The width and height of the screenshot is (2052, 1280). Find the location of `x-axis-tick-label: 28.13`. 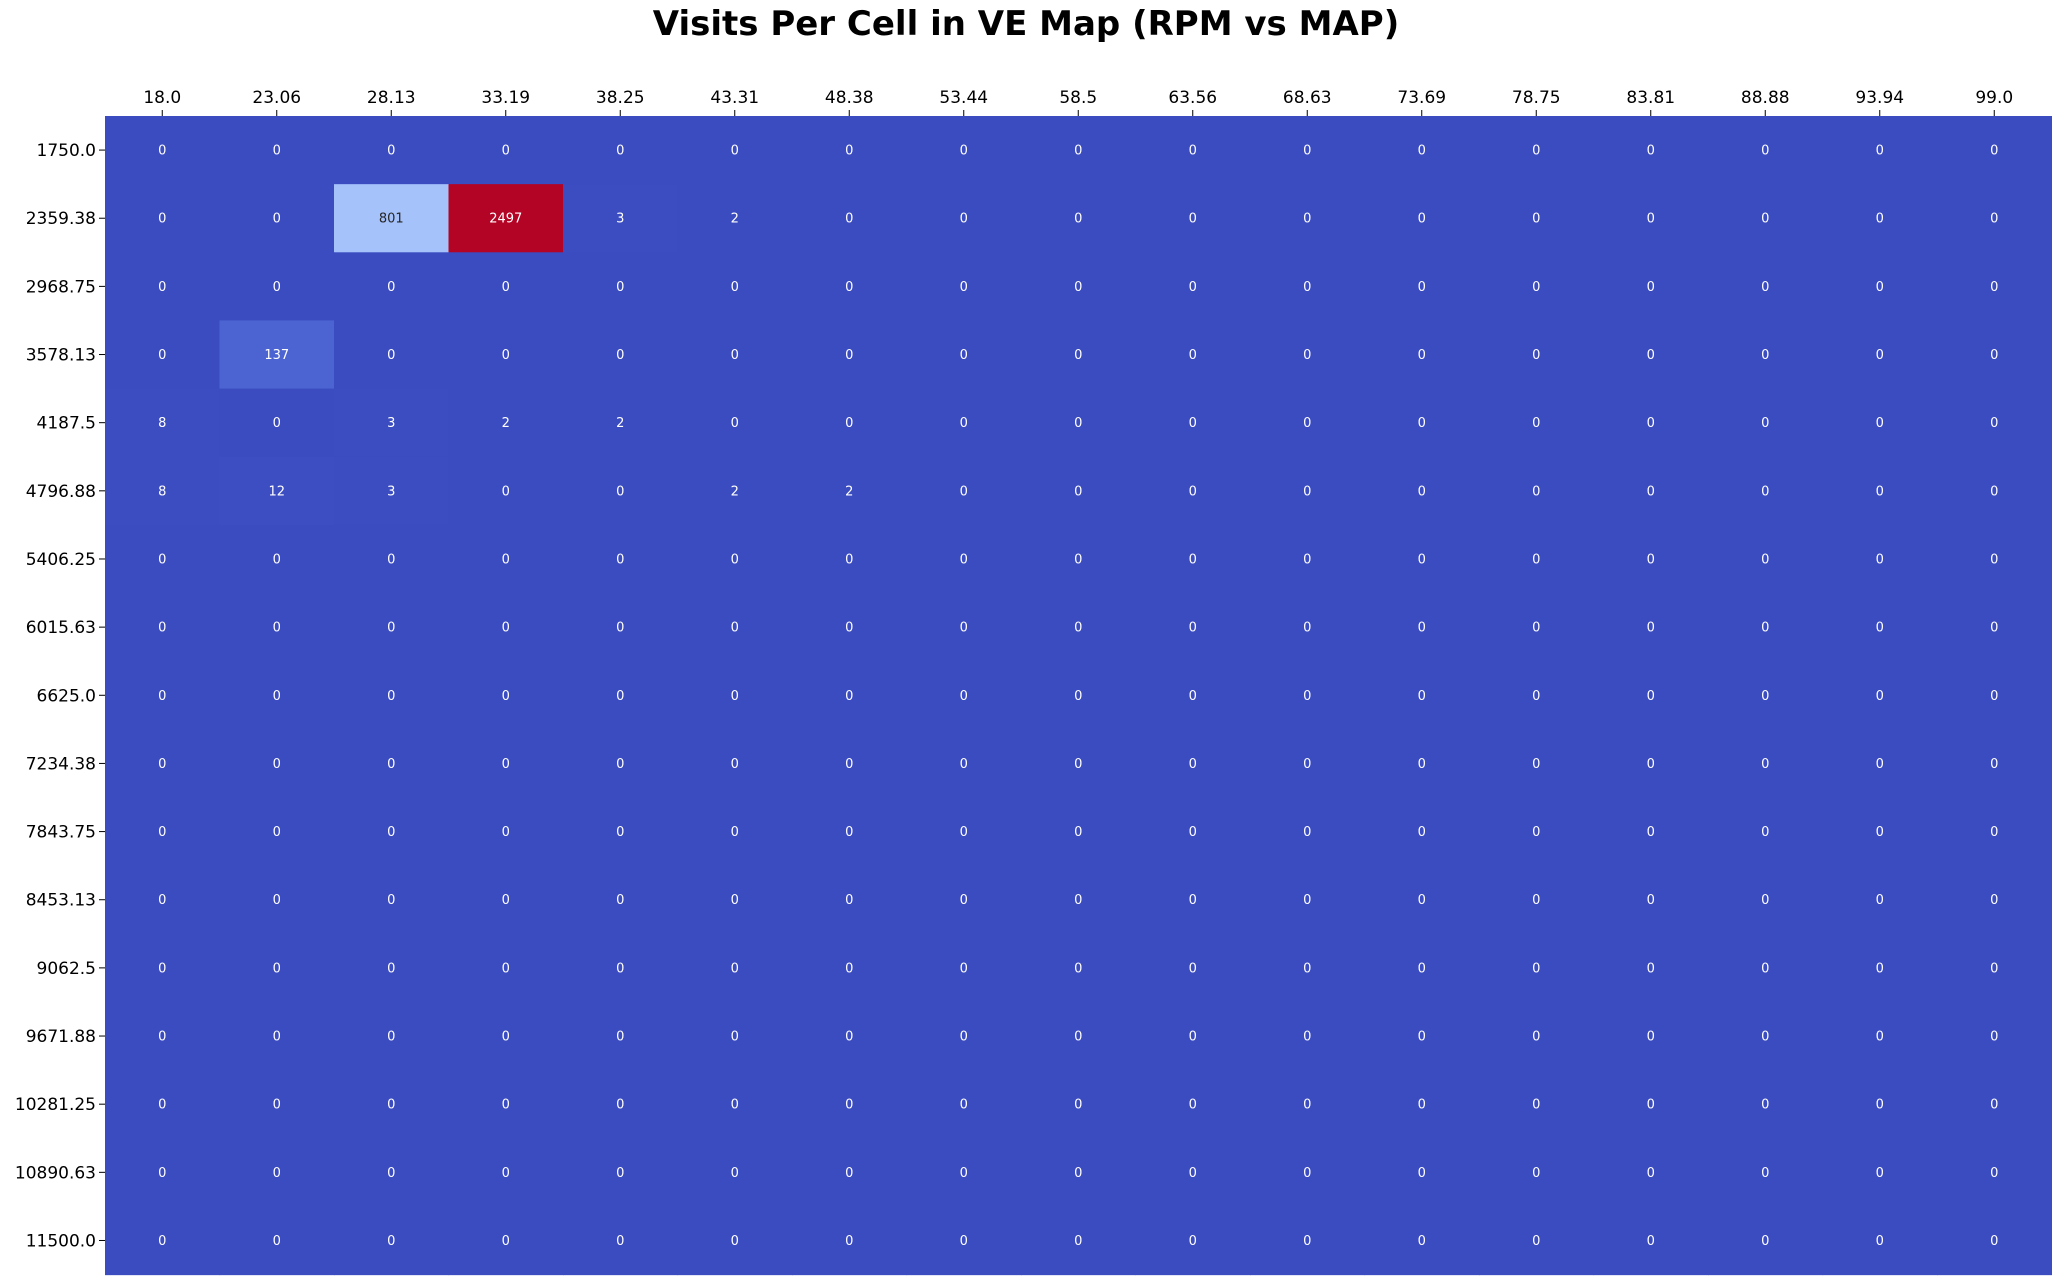

x-axis-tick-label: 28.13 is located at coordinates (391, 98).